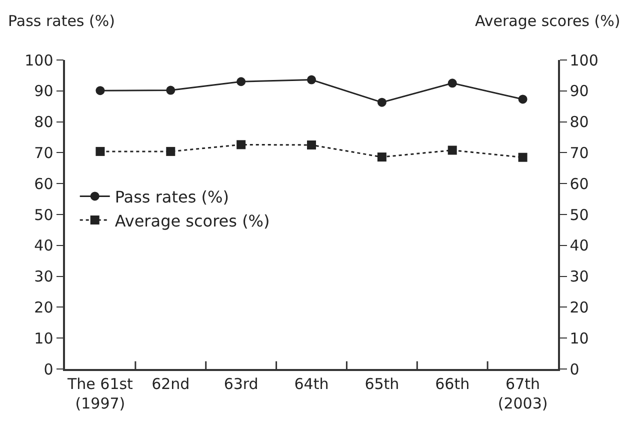 The width and height of the screenshot is (623, 427). Describe the element at coordinates (44, 215) in the screenshot. I see `y-tick-label: 50` at that location.